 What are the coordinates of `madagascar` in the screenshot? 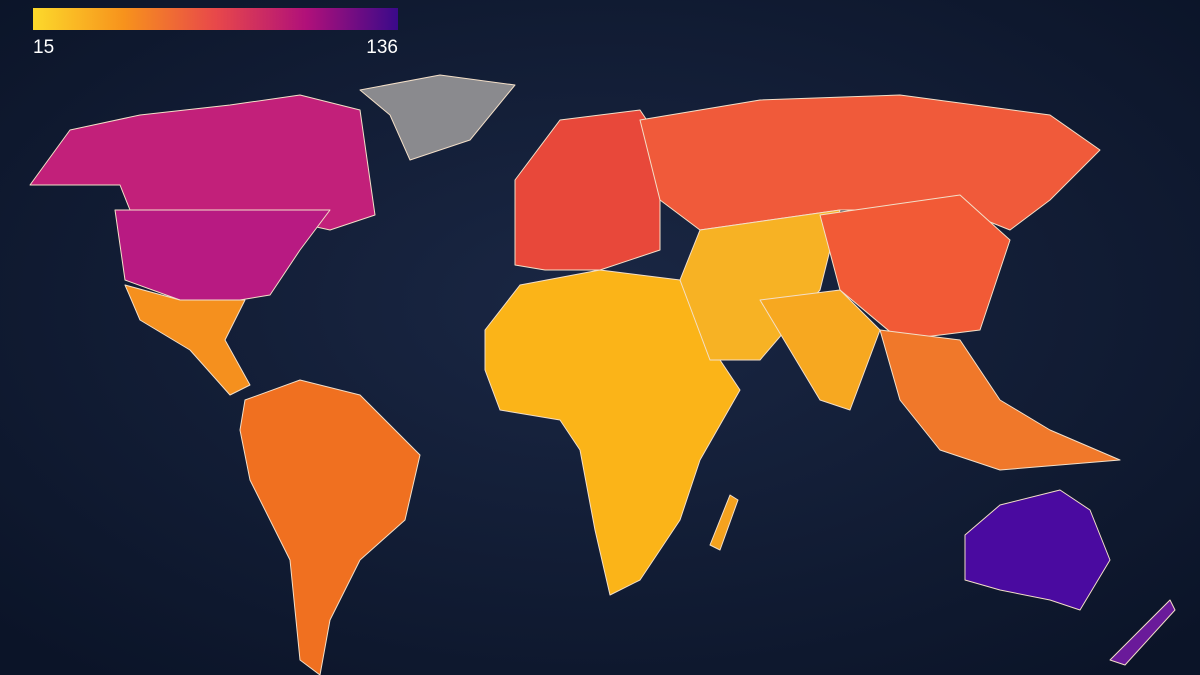 It's located at (724, 522).